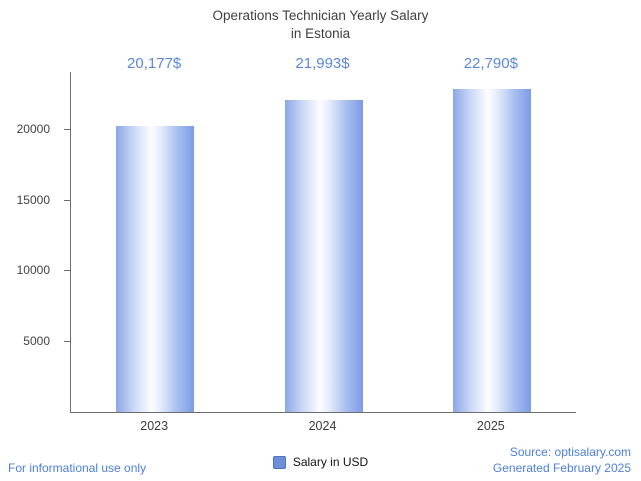 This screenshot has width=641, height=481. I want to click on legend-swatch-icon, so click(279, 462).